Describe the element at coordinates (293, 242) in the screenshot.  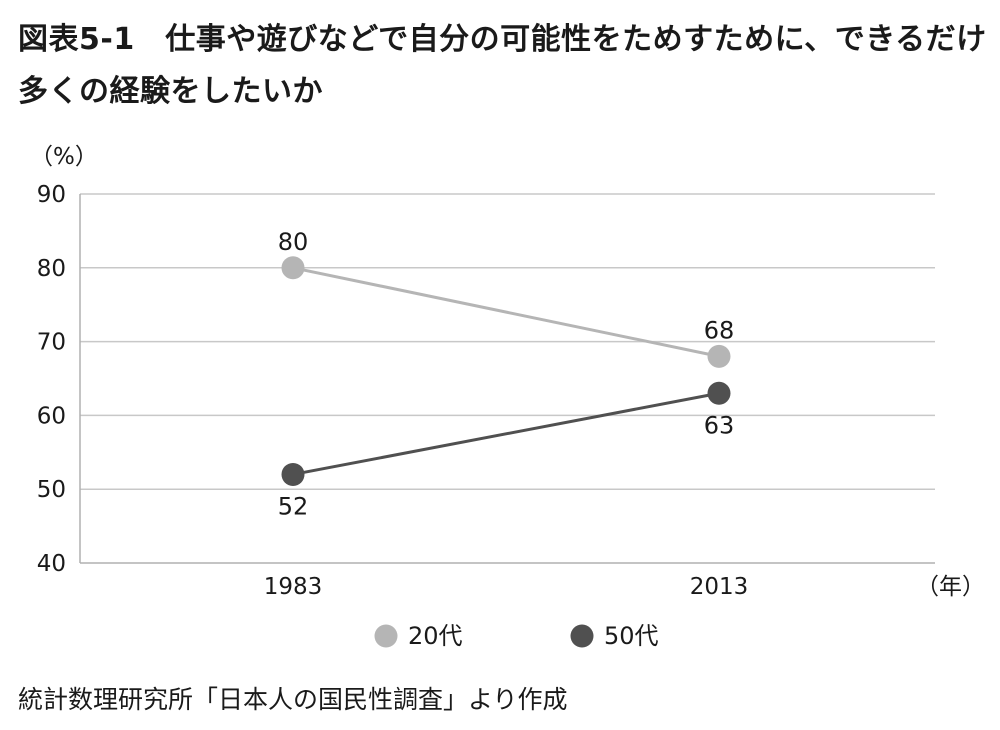
I see `data-label: 80` at that location.